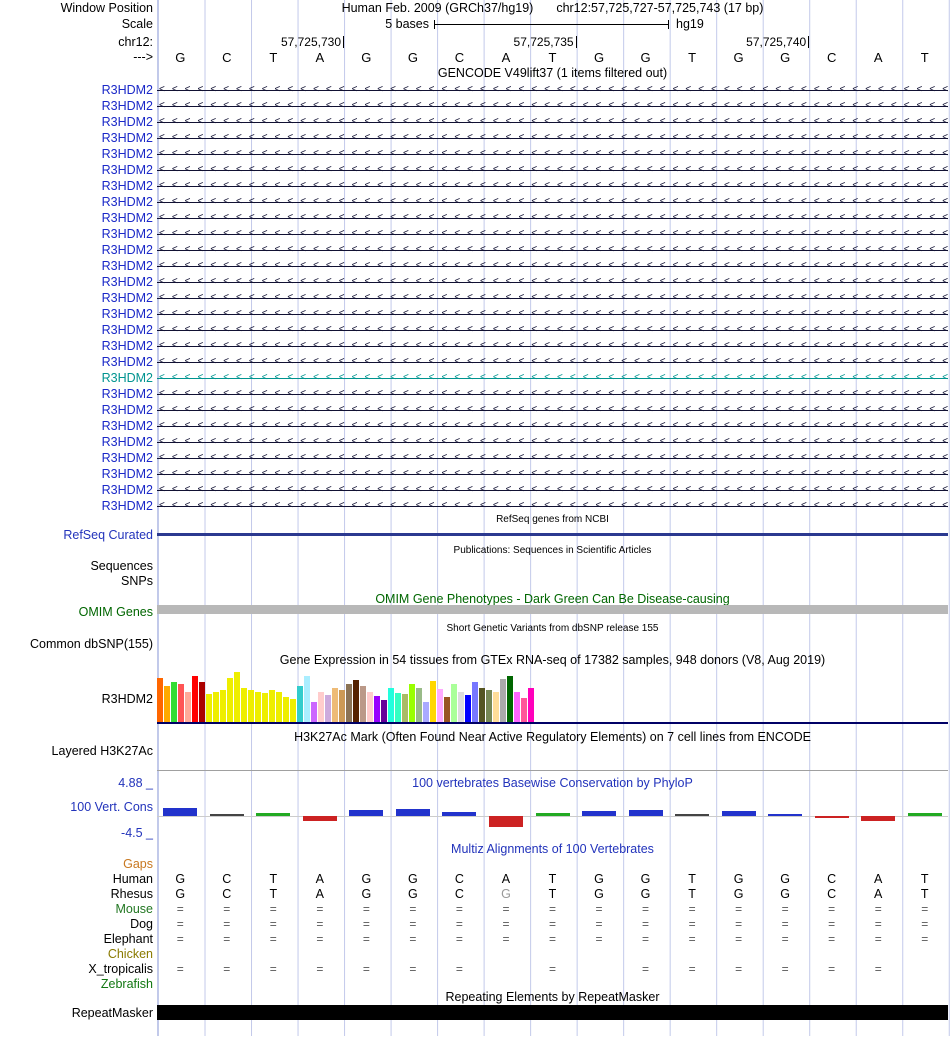 The image size is (950, 1037). Describe the element at coordinates (115, 612) in the screenshot. I see `omim-genes-label: OMIM Genes` at that location.